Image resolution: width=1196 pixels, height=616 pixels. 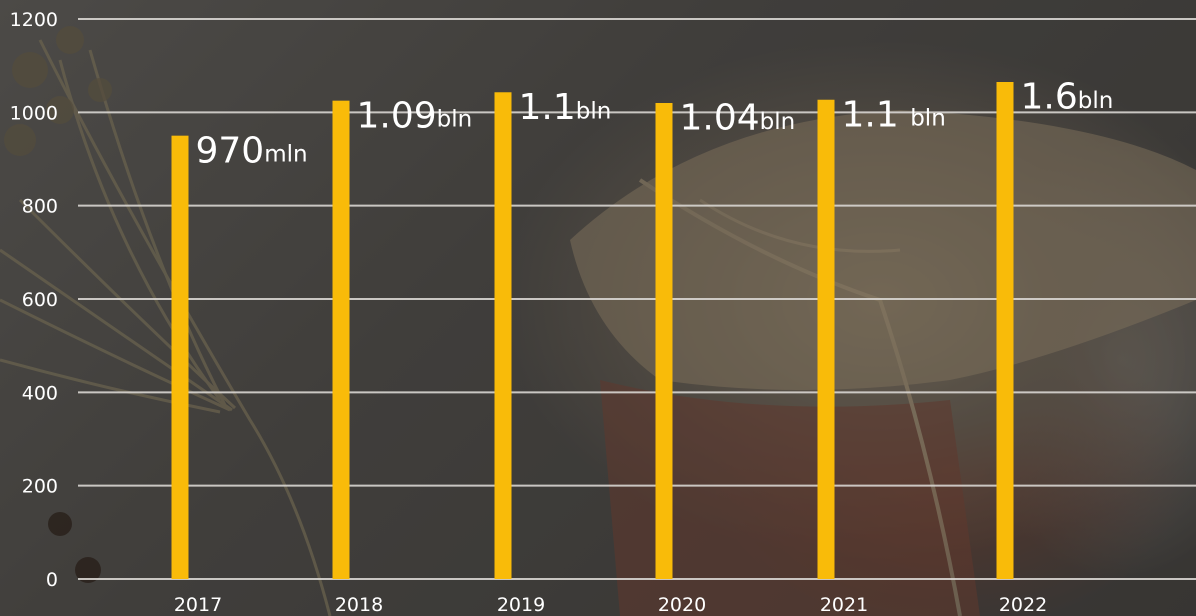 What do you see at coordinates (74, 547) in the screenshot?
I see `peppercorns` at bounding box center [74, 547].